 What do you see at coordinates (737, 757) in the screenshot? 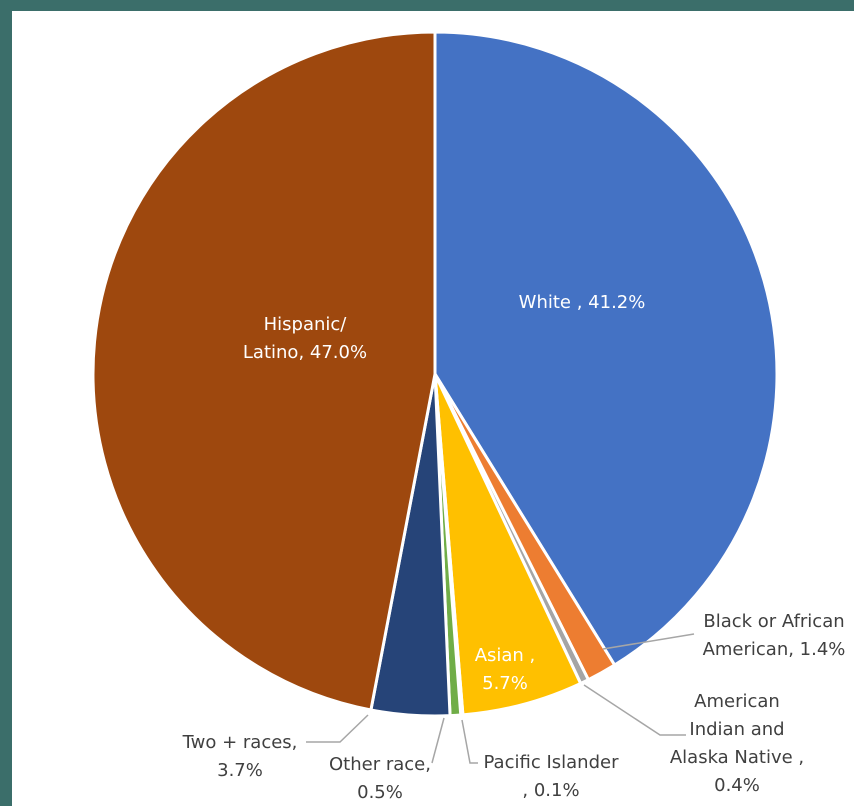
I see `data-label-line: Alaska Native ,` at bounding box center [737, 757].